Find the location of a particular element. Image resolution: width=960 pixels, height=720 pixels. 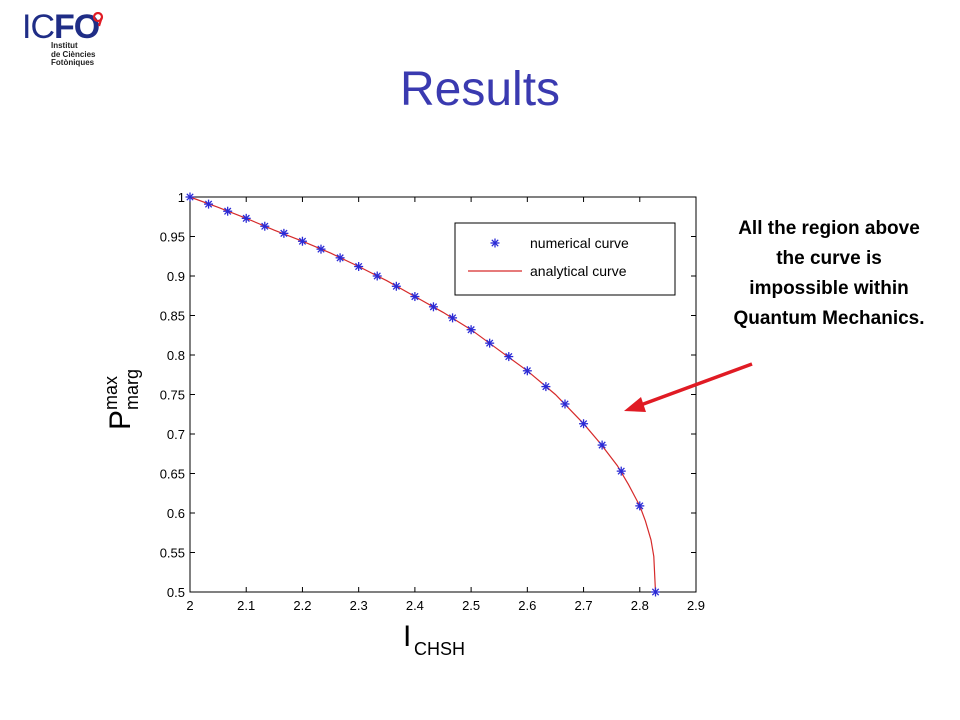

slide-title: Results is located at coordinates (480, 89).